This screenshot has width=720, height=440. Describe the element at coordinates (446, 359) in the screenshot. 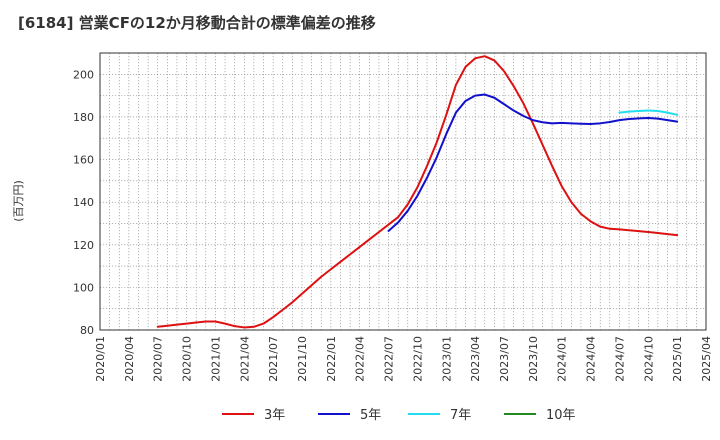

I see `x-tick-label: 2023/01` at that location.